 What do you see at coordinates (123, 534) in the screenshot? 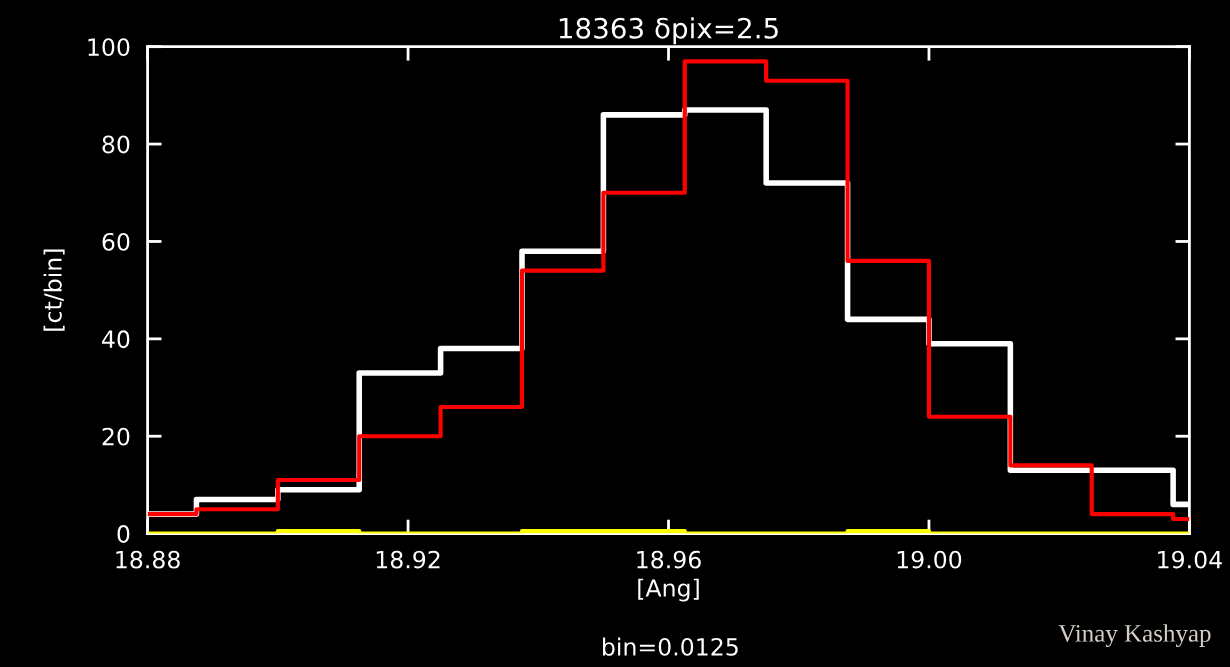
I see `y-tick-label: 0` at bounding box center [123, 534].